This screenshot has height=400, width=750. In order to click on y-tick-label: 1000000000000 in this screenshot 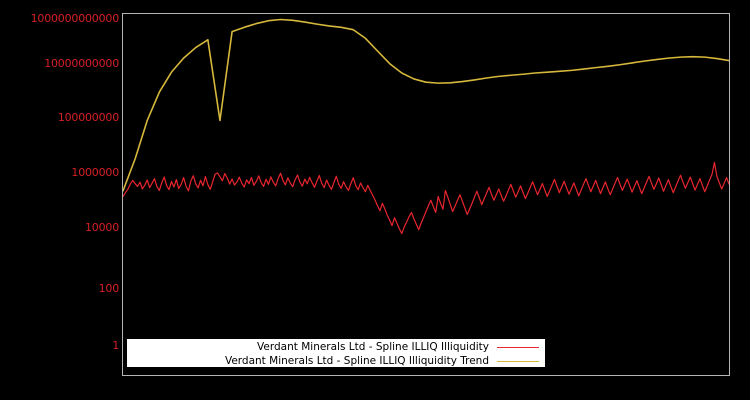, I will do `click(75, 18)`.